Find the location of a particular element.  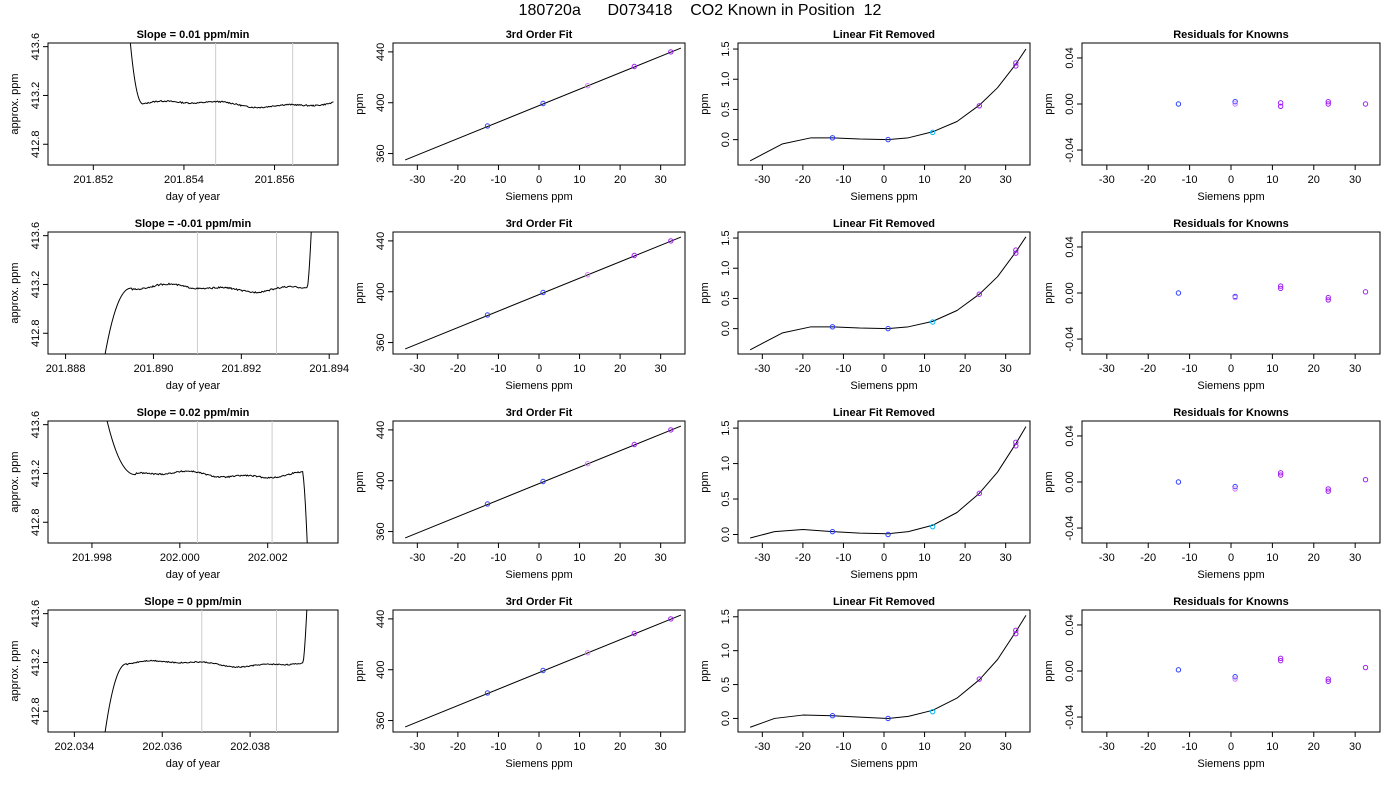

y-tick-label: 1.0 is located at coordinates (726, 463).